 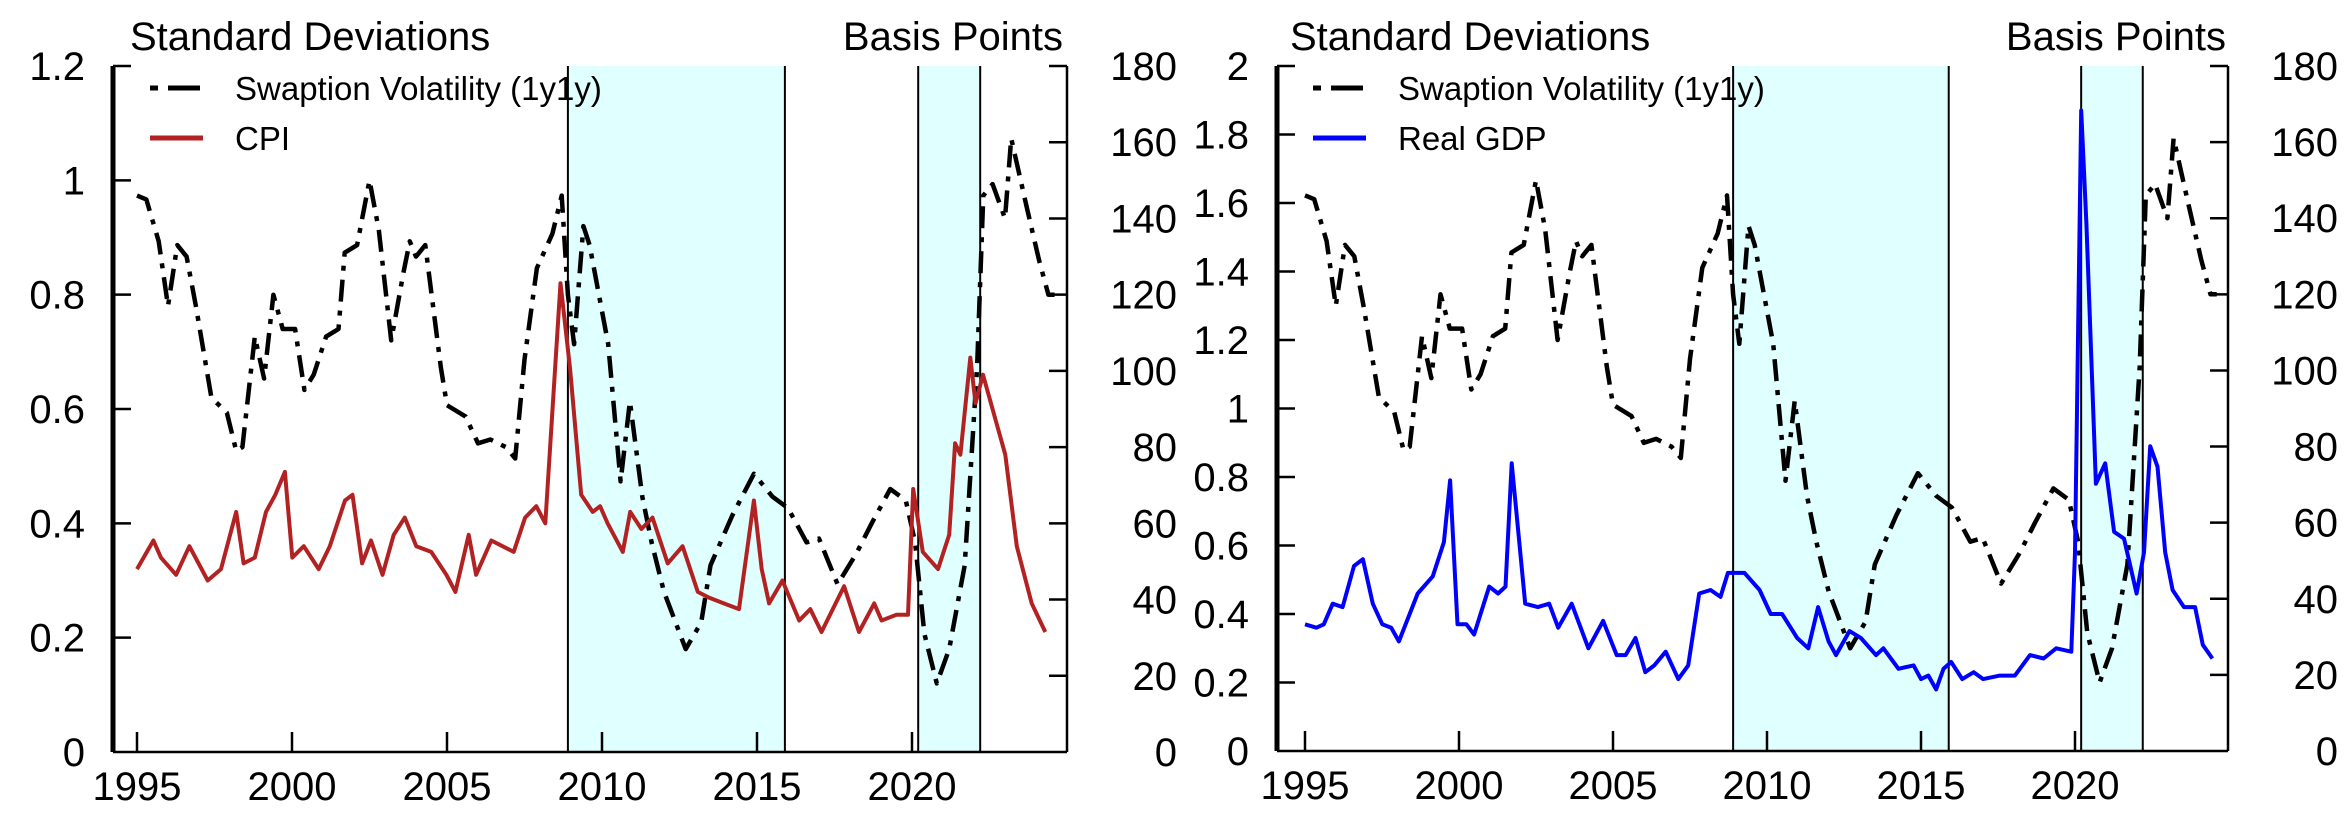 What do you see at coordinates (1539, 113) in the screenshot?
I see `legend: Swaption Volatility (1y1y) Real GDP` at bounding box center [1539, 113].